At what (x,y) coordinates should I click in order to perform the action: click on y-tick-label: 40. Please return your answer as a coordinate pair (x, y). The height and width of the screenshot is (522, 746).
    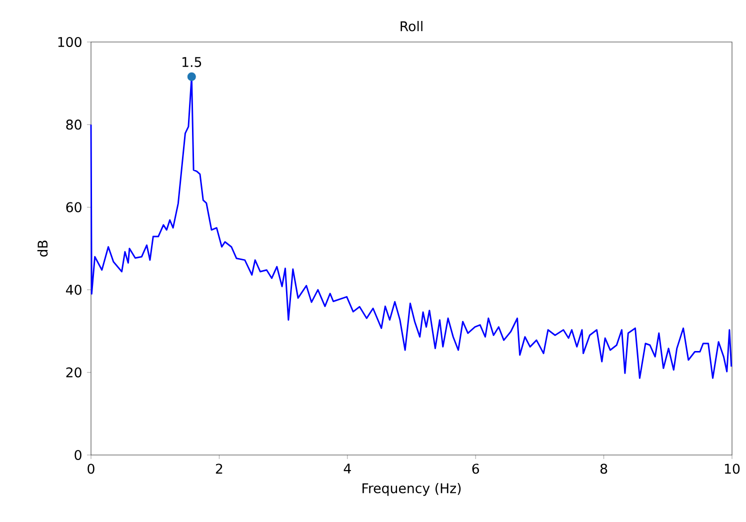
    Looking at the image, I should click on (74, 289).